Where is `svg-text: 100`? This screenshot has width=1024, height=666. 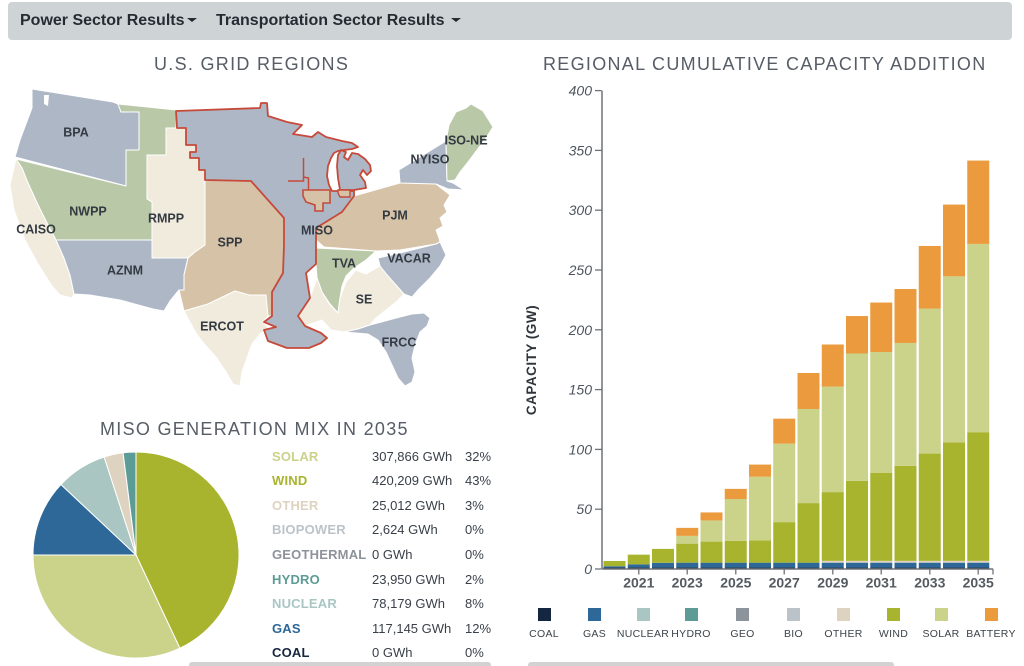 svg-text: 100 is located at coordinates (581, 449).